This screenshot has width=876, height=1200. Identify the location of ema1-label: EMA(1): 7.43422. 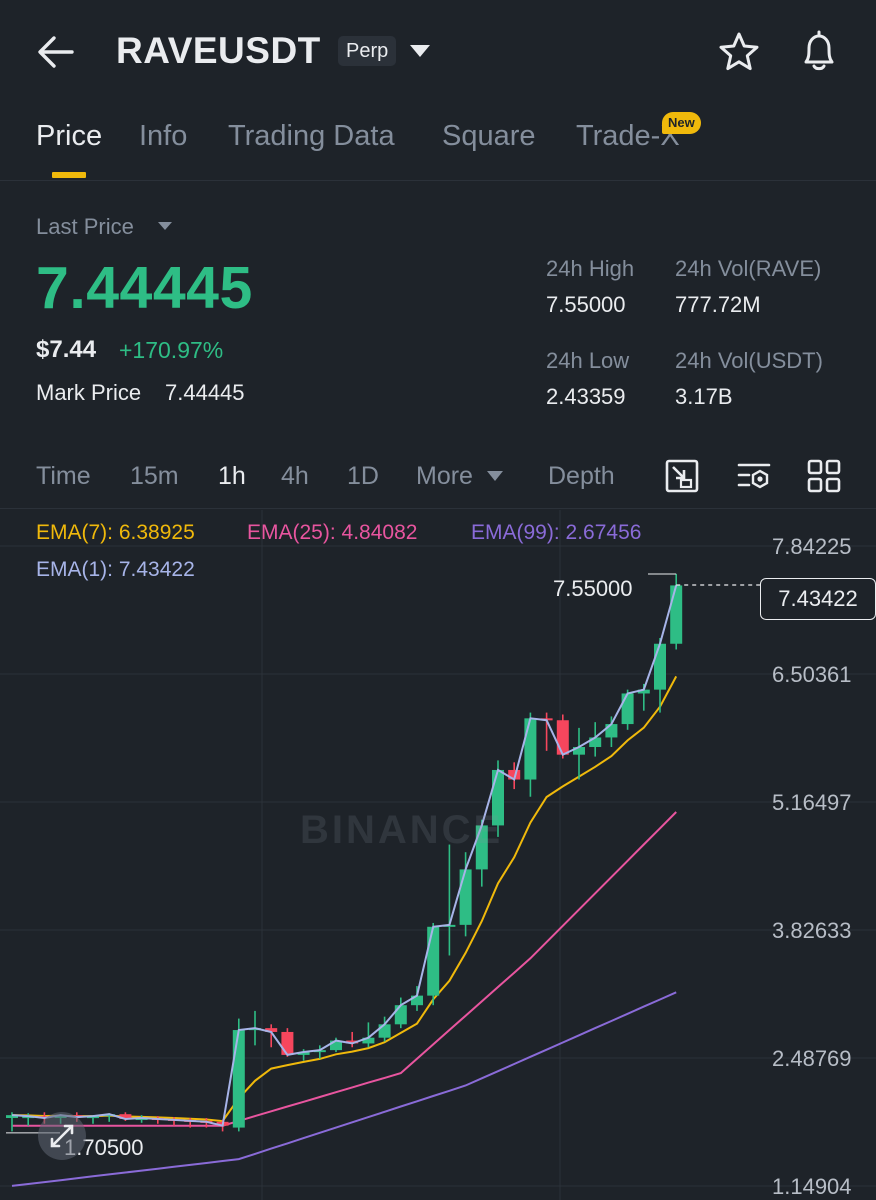
(115, 569).